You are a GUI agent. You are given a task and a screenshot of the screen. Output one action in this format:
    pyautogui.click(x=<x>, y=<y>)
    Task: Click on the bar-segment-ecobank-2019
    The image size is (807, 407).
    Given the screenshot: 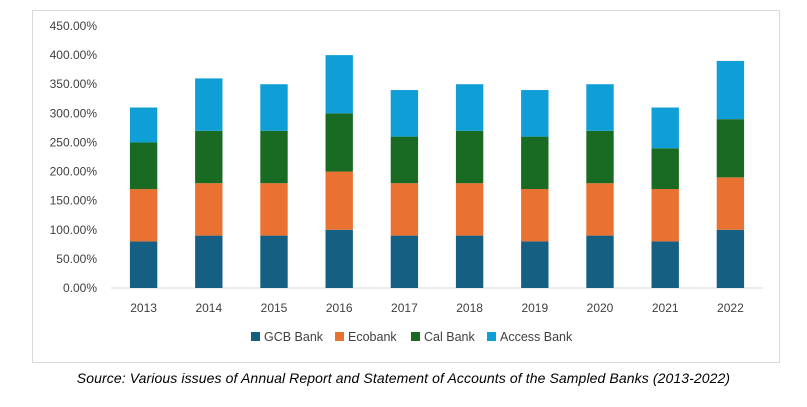 What is the action you would take?
    pyautogui.click(x=535, y=215)
    